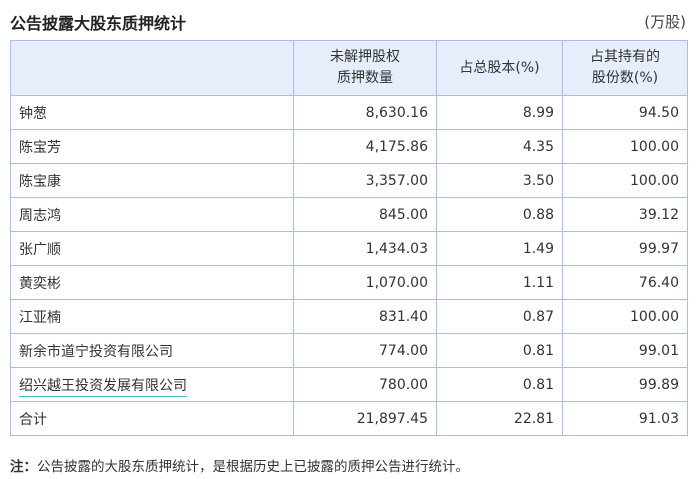 Image resolution: width=700 pixels, height=479 pixels. What do you see at coordinates (392, 418) in the screenshot?
I see `cell-value: 21,897.45` at bounding box center [392, 418].